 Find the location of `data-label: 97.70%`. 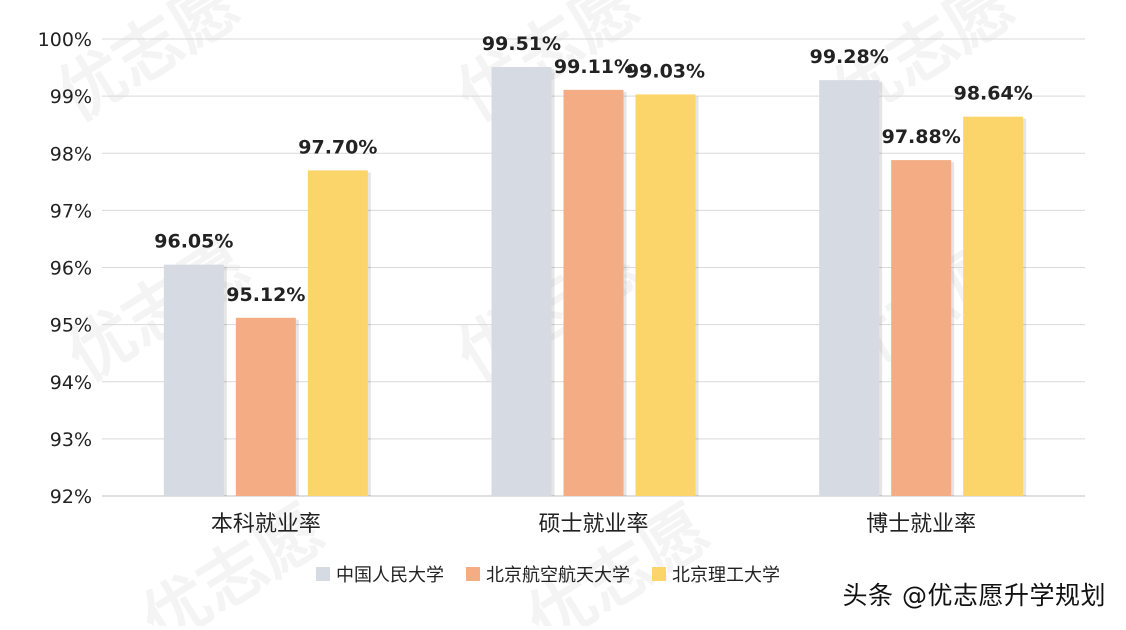

data-label: 97.70% is located at coordinates (337, 147).